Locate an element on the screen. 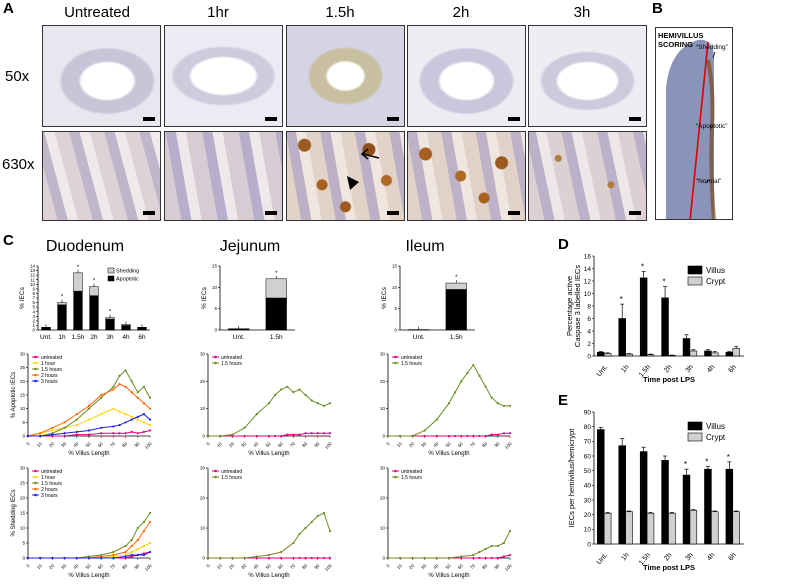  y-tick-label: 6 is located at coordinates (33, 302).